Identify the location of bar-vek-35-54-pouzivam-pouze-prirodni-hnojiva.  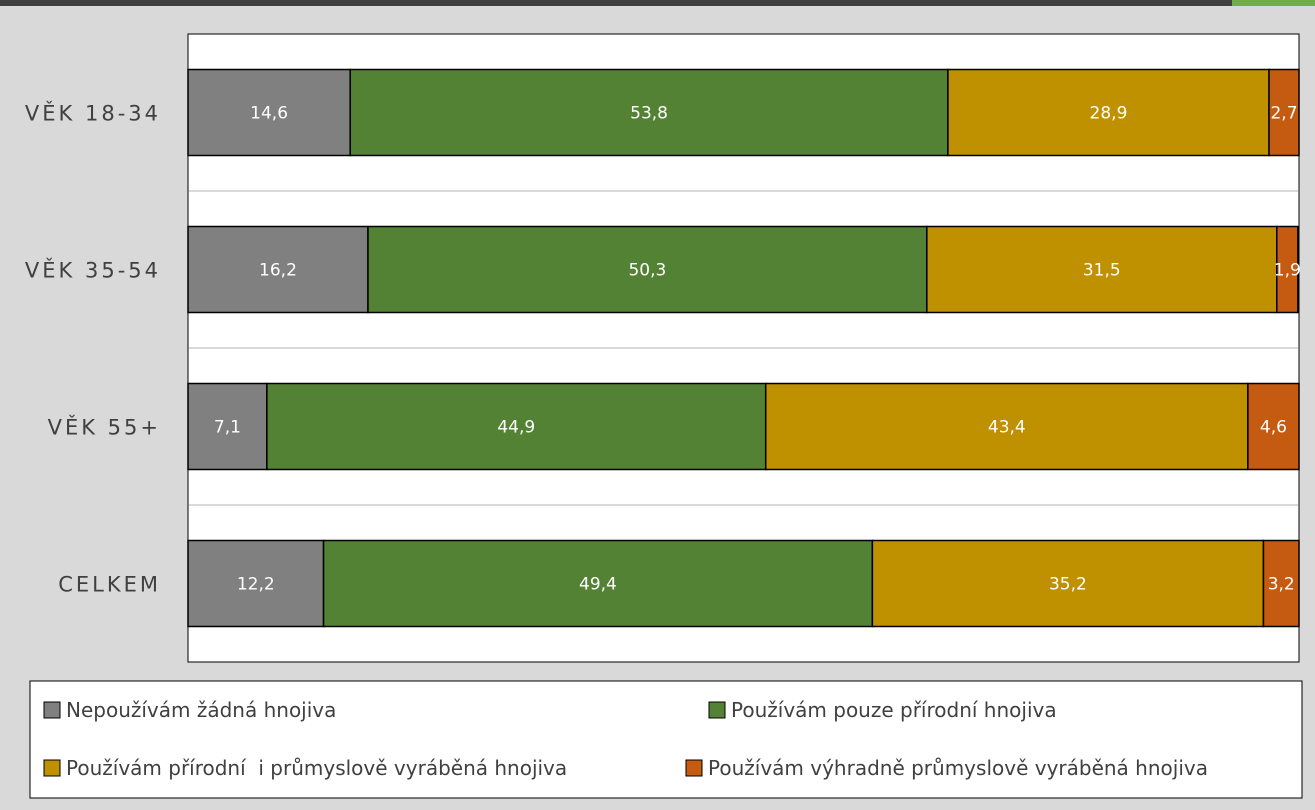
(647, 269).